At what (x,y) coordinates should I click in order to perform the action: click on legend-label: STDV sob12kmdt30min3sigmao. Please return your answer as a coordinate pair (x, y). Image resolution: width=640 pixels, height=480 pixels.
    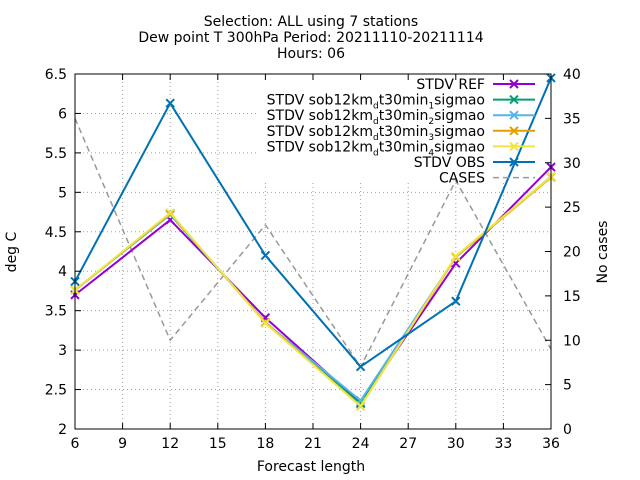
    Looking at the image, I should click on (376, 133).